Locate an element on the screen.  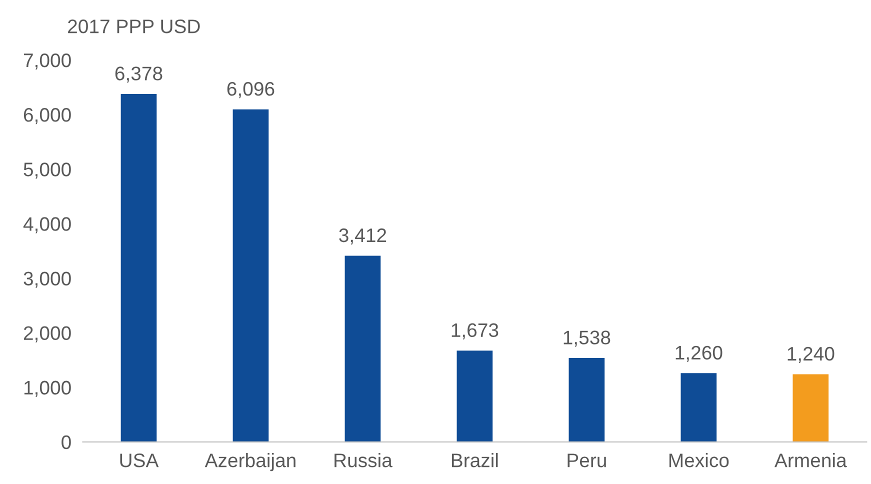
x-tick-label: Peru is located at coordinates (587, 461).